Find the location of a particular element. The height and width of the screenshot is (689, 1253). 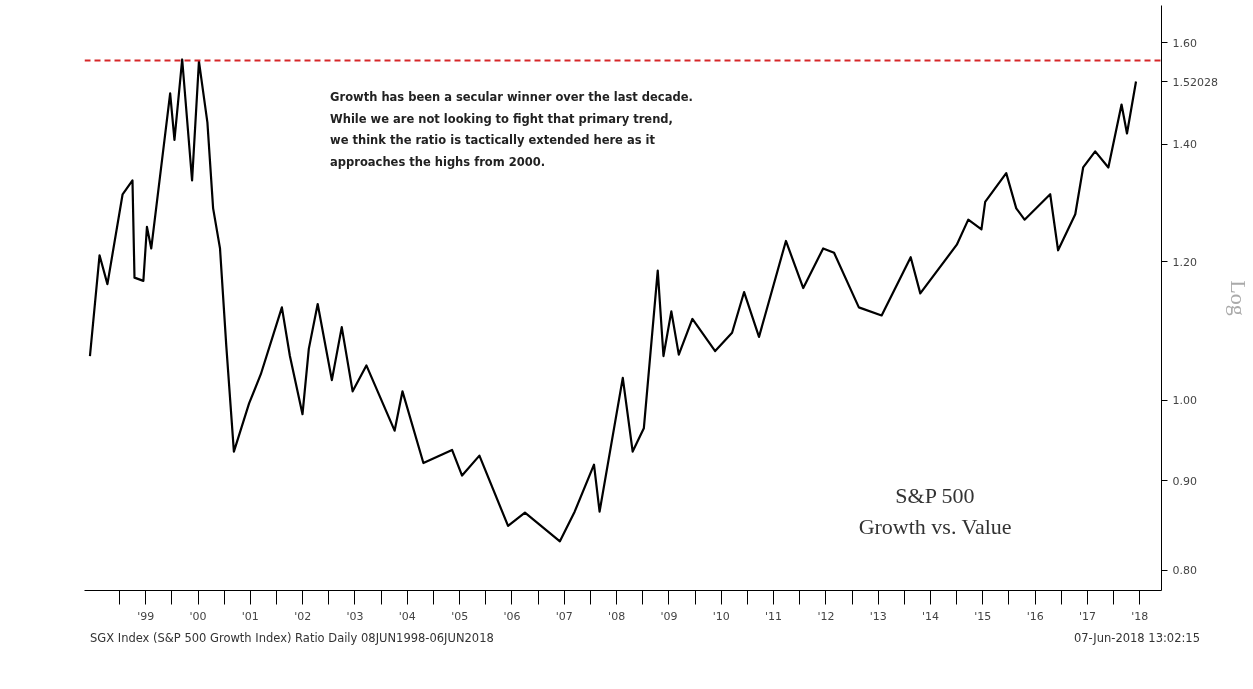

x-tick-label: '07 is located at coordinates (564, 616).